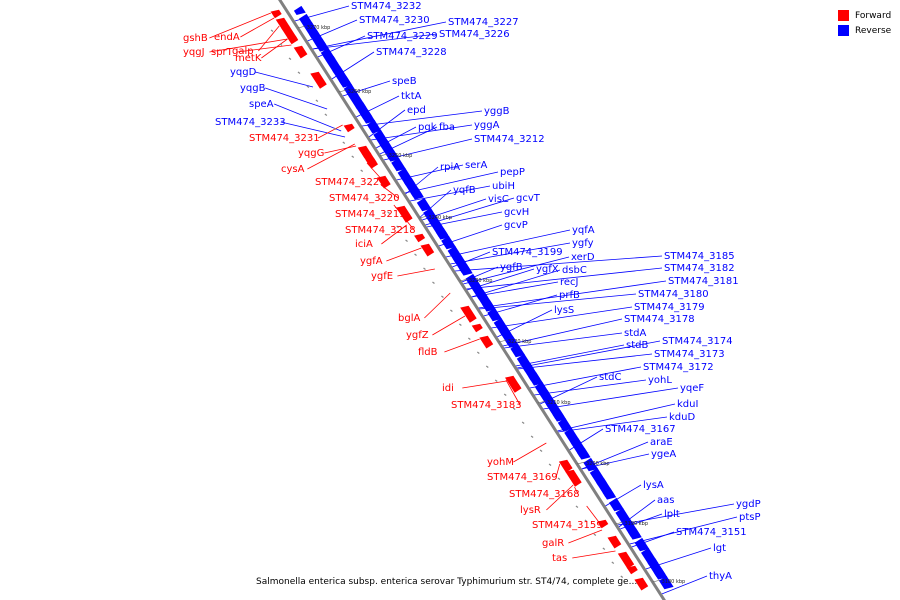  What do you see at coordinates (371, 261) in the screenshot?
I see `forward-gene-label: ygfA` at bounding box center [371, 261].